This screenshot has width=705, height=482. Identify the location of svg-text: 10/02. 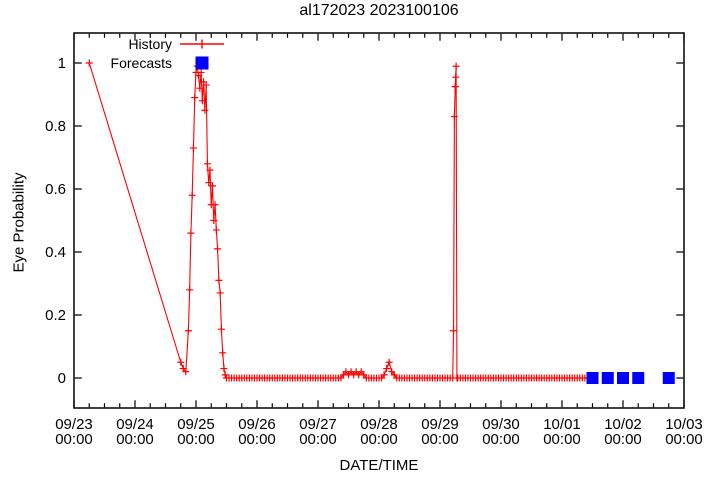
(623, 424).